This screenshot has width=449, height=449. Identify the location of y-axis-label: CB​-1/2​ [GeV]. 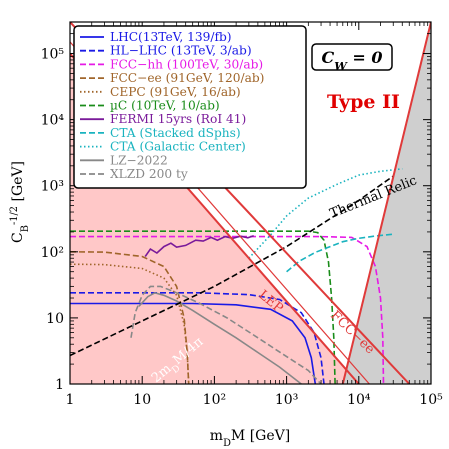
(20, 202).